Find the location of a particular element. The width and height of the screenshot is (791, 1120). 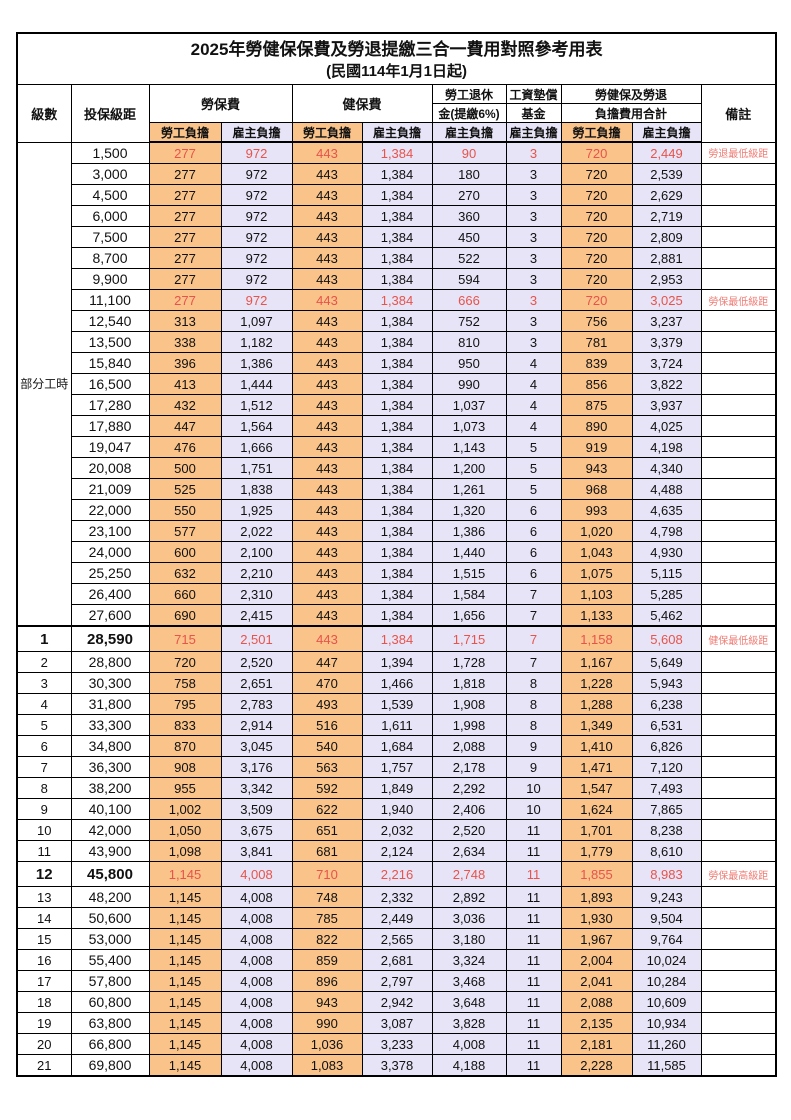

total-employer-cell: 2,629 is located at coordinates (666, 195).